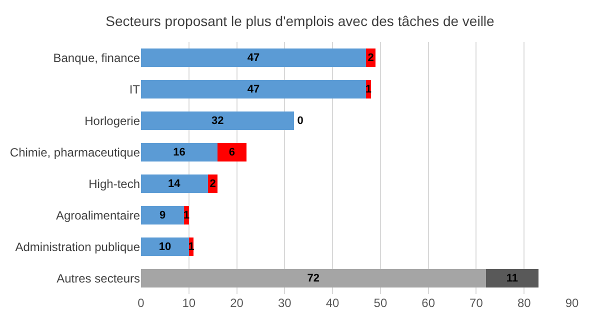  Describe the element at coordinates (429, 303) in the screenshot. I see `x-tick-label: 60` at that location.